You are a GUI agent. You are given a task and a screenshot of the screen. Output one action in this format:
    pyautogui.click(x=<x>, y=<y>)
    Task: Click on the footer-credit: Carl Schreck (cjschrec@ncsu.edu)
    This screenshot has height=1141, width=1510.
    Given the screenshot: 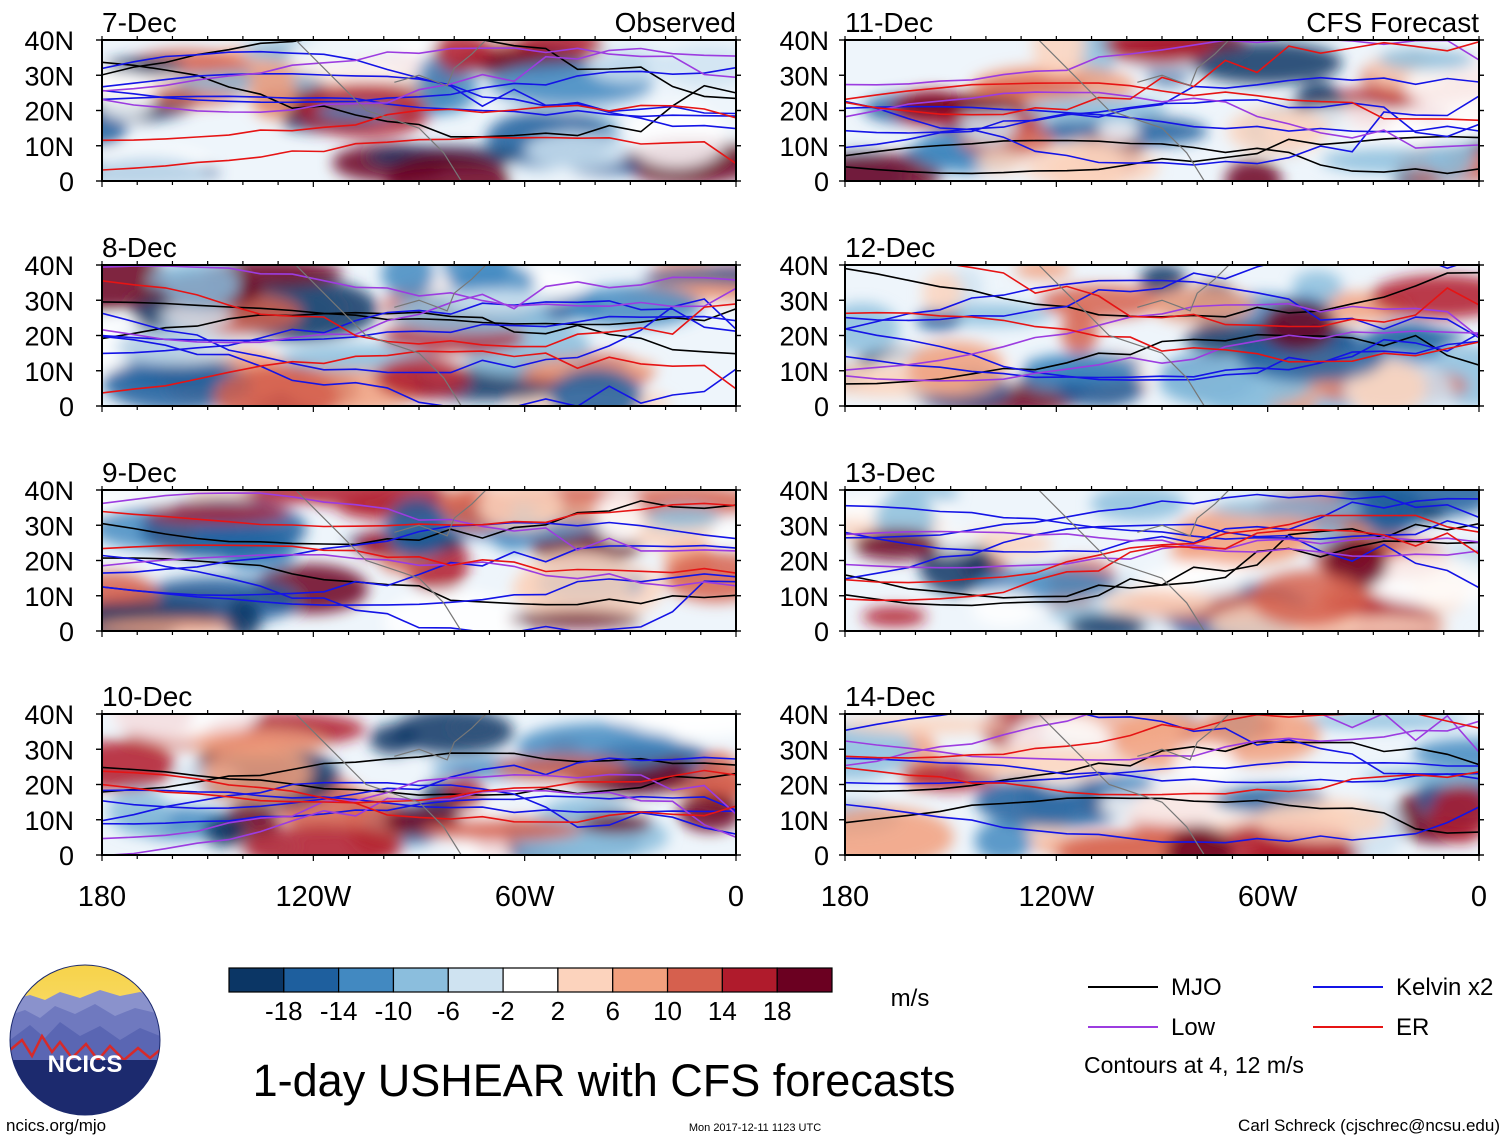 What is the action you would take?
    pyautogui.click(x=1369, y=1125)
    